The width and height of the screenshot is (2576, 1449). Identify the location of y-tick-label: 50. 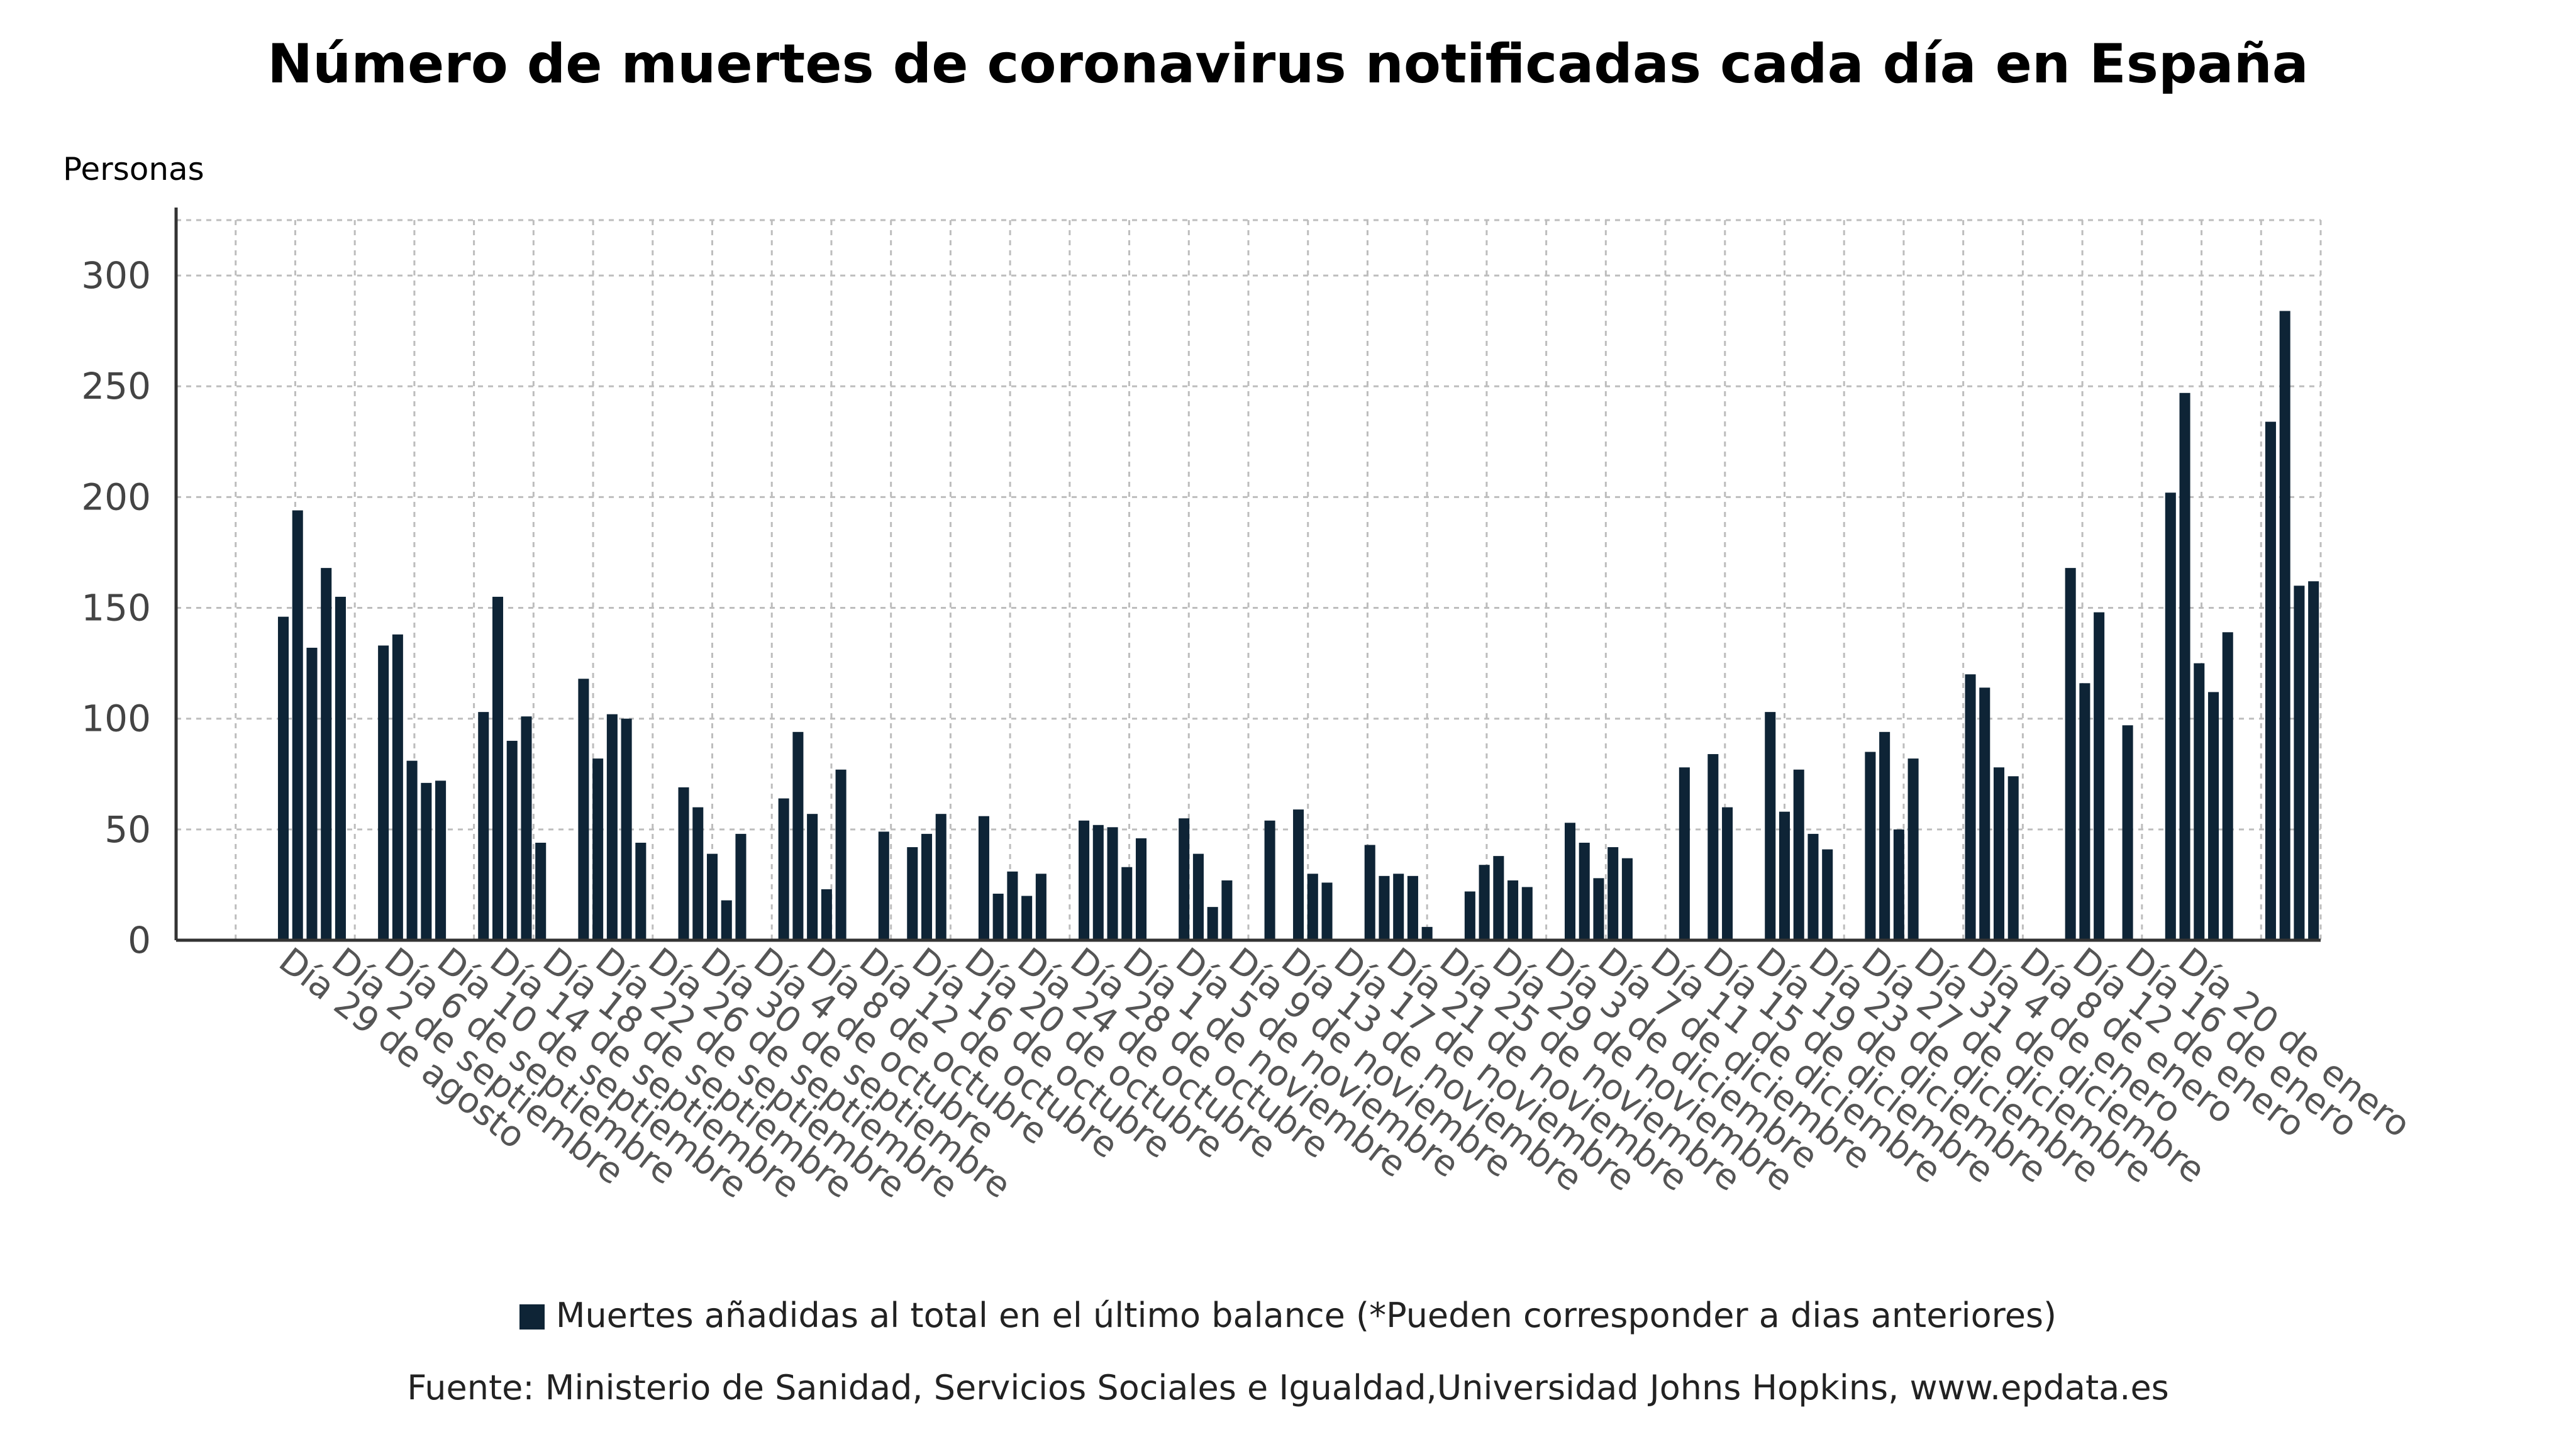
(127, 829).